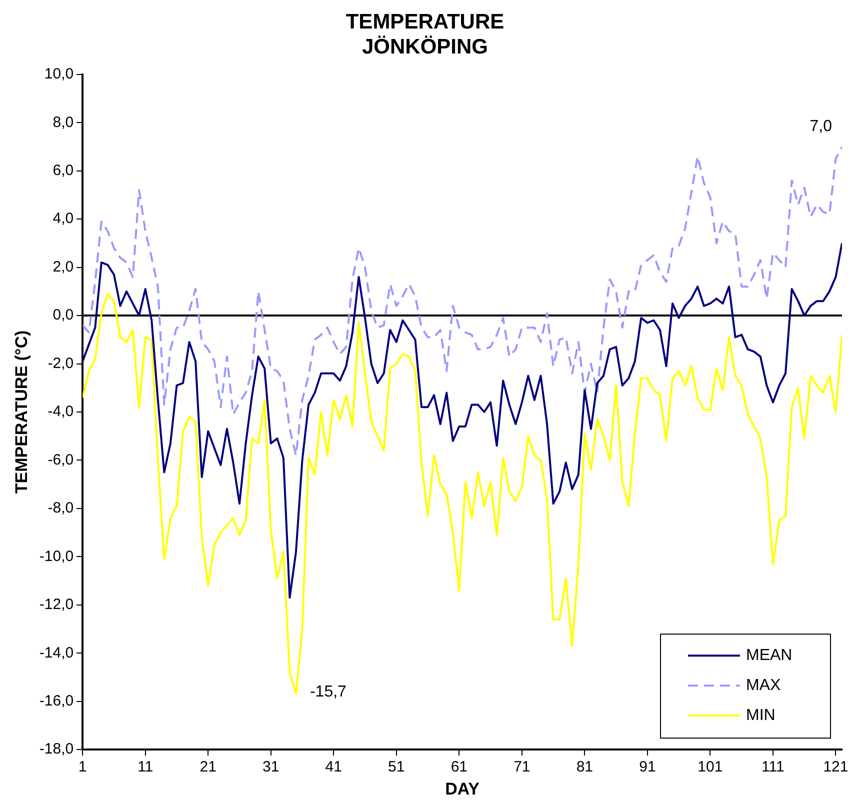 Image resolution: width=860 pixels, height=804 pixels. Describe the element at coordinates (763, 685) in the screenshot. I see `legend-label: MAX` at that location.